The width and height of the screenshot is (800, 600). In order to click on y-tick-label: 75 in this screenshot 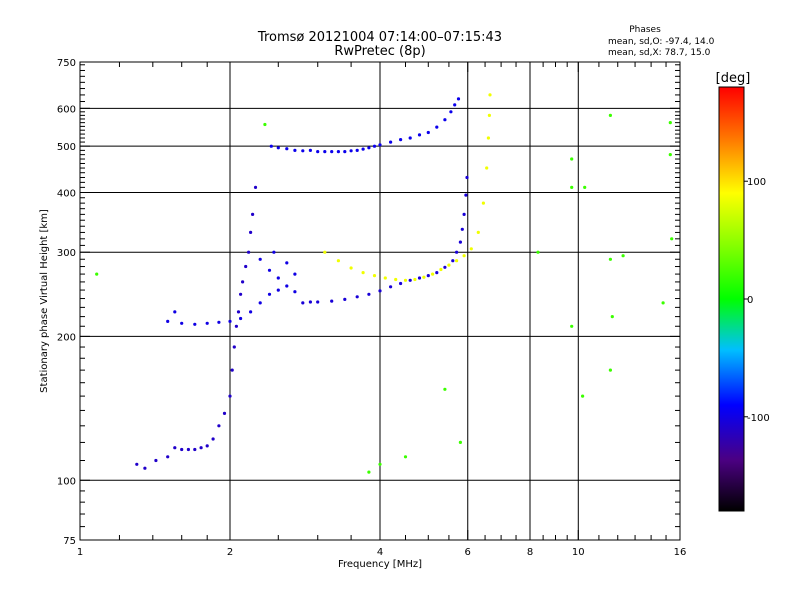, I will do `click(69, 541)`.